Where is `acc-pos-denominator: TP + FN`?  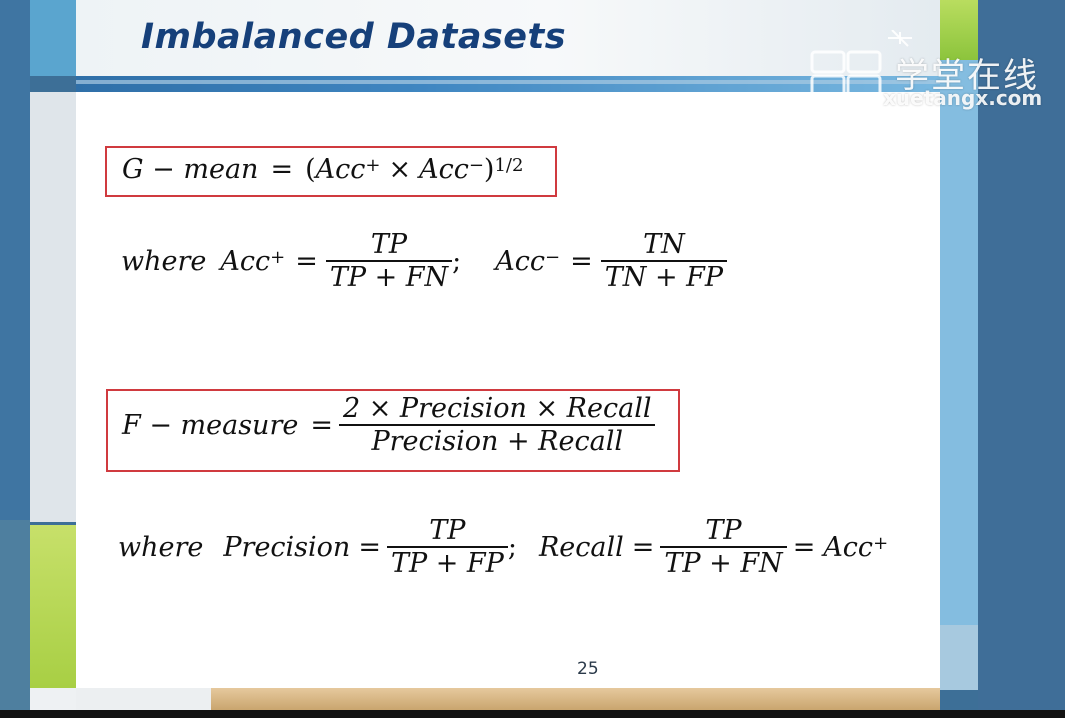
acc-pos-denominator: TP + FN is located at coordinates (389, 277).